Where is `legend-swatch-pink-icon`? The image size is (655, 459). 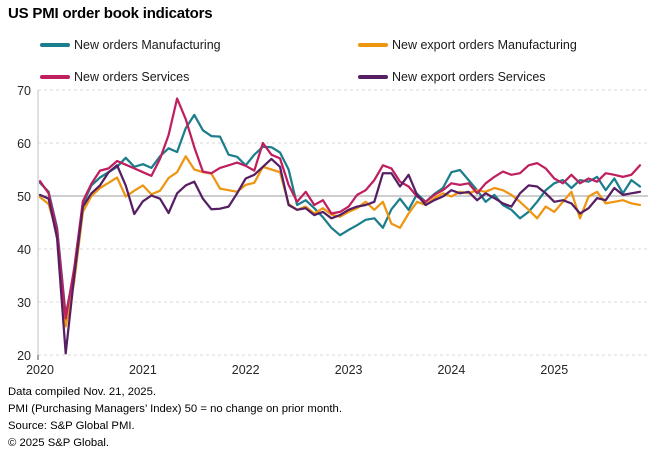
legend-swatch-pink-icon is located at coordinates (55, 77).